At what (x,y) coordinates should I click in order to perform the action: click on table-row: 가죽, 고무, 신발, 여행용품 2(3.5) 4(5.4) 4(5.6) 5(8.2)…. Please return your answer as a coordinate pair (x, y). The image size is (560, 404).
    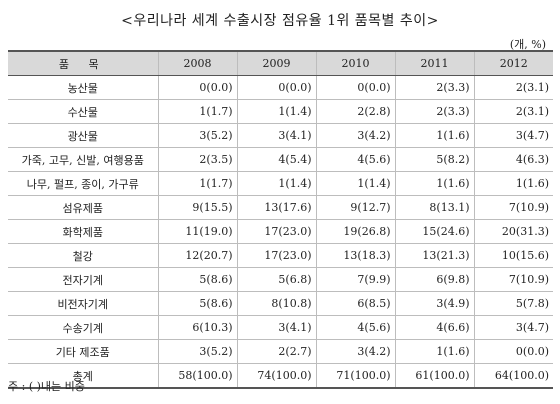
    Looking at the image, I should click on (280, 159).